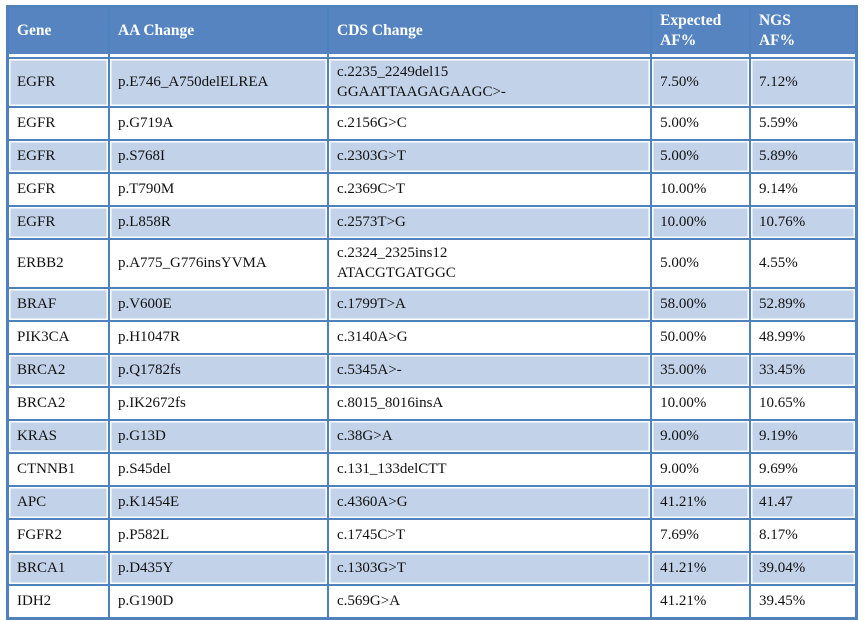 This screenshot has width=864, height=620. Describe the element at coordinates (218, 263) in the screenshot. I see `cell-aa-change: p.A775_G776insYVMA` at that location.